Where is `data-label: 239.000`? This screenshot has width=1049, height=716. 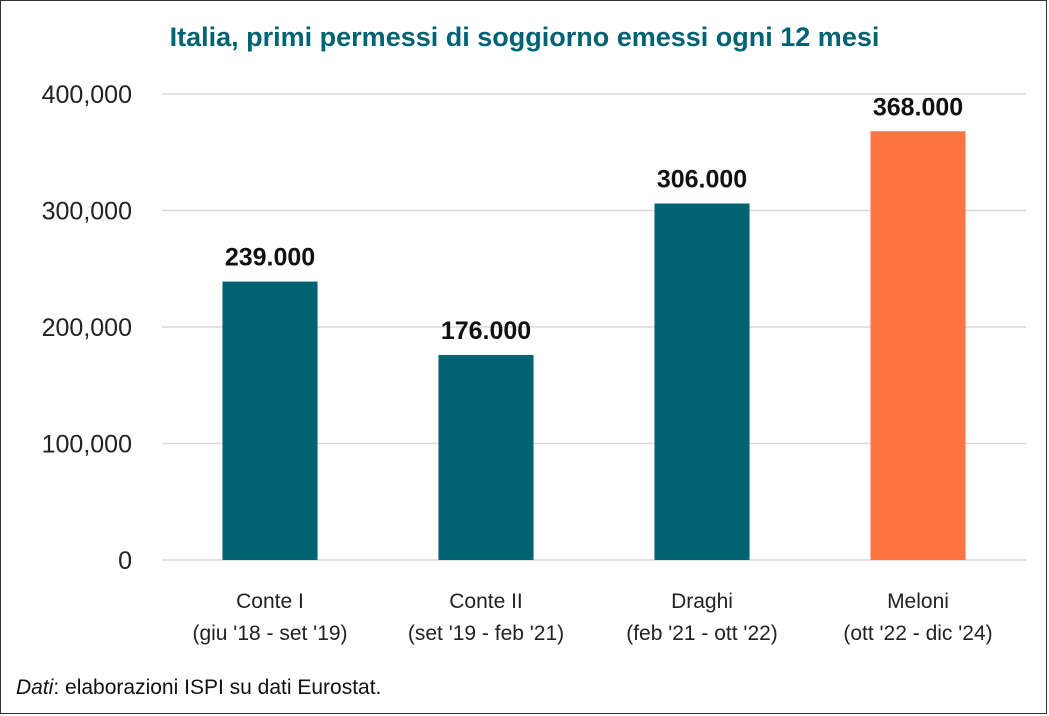 data-label: 239.000 is located at coordinates (270, 258).